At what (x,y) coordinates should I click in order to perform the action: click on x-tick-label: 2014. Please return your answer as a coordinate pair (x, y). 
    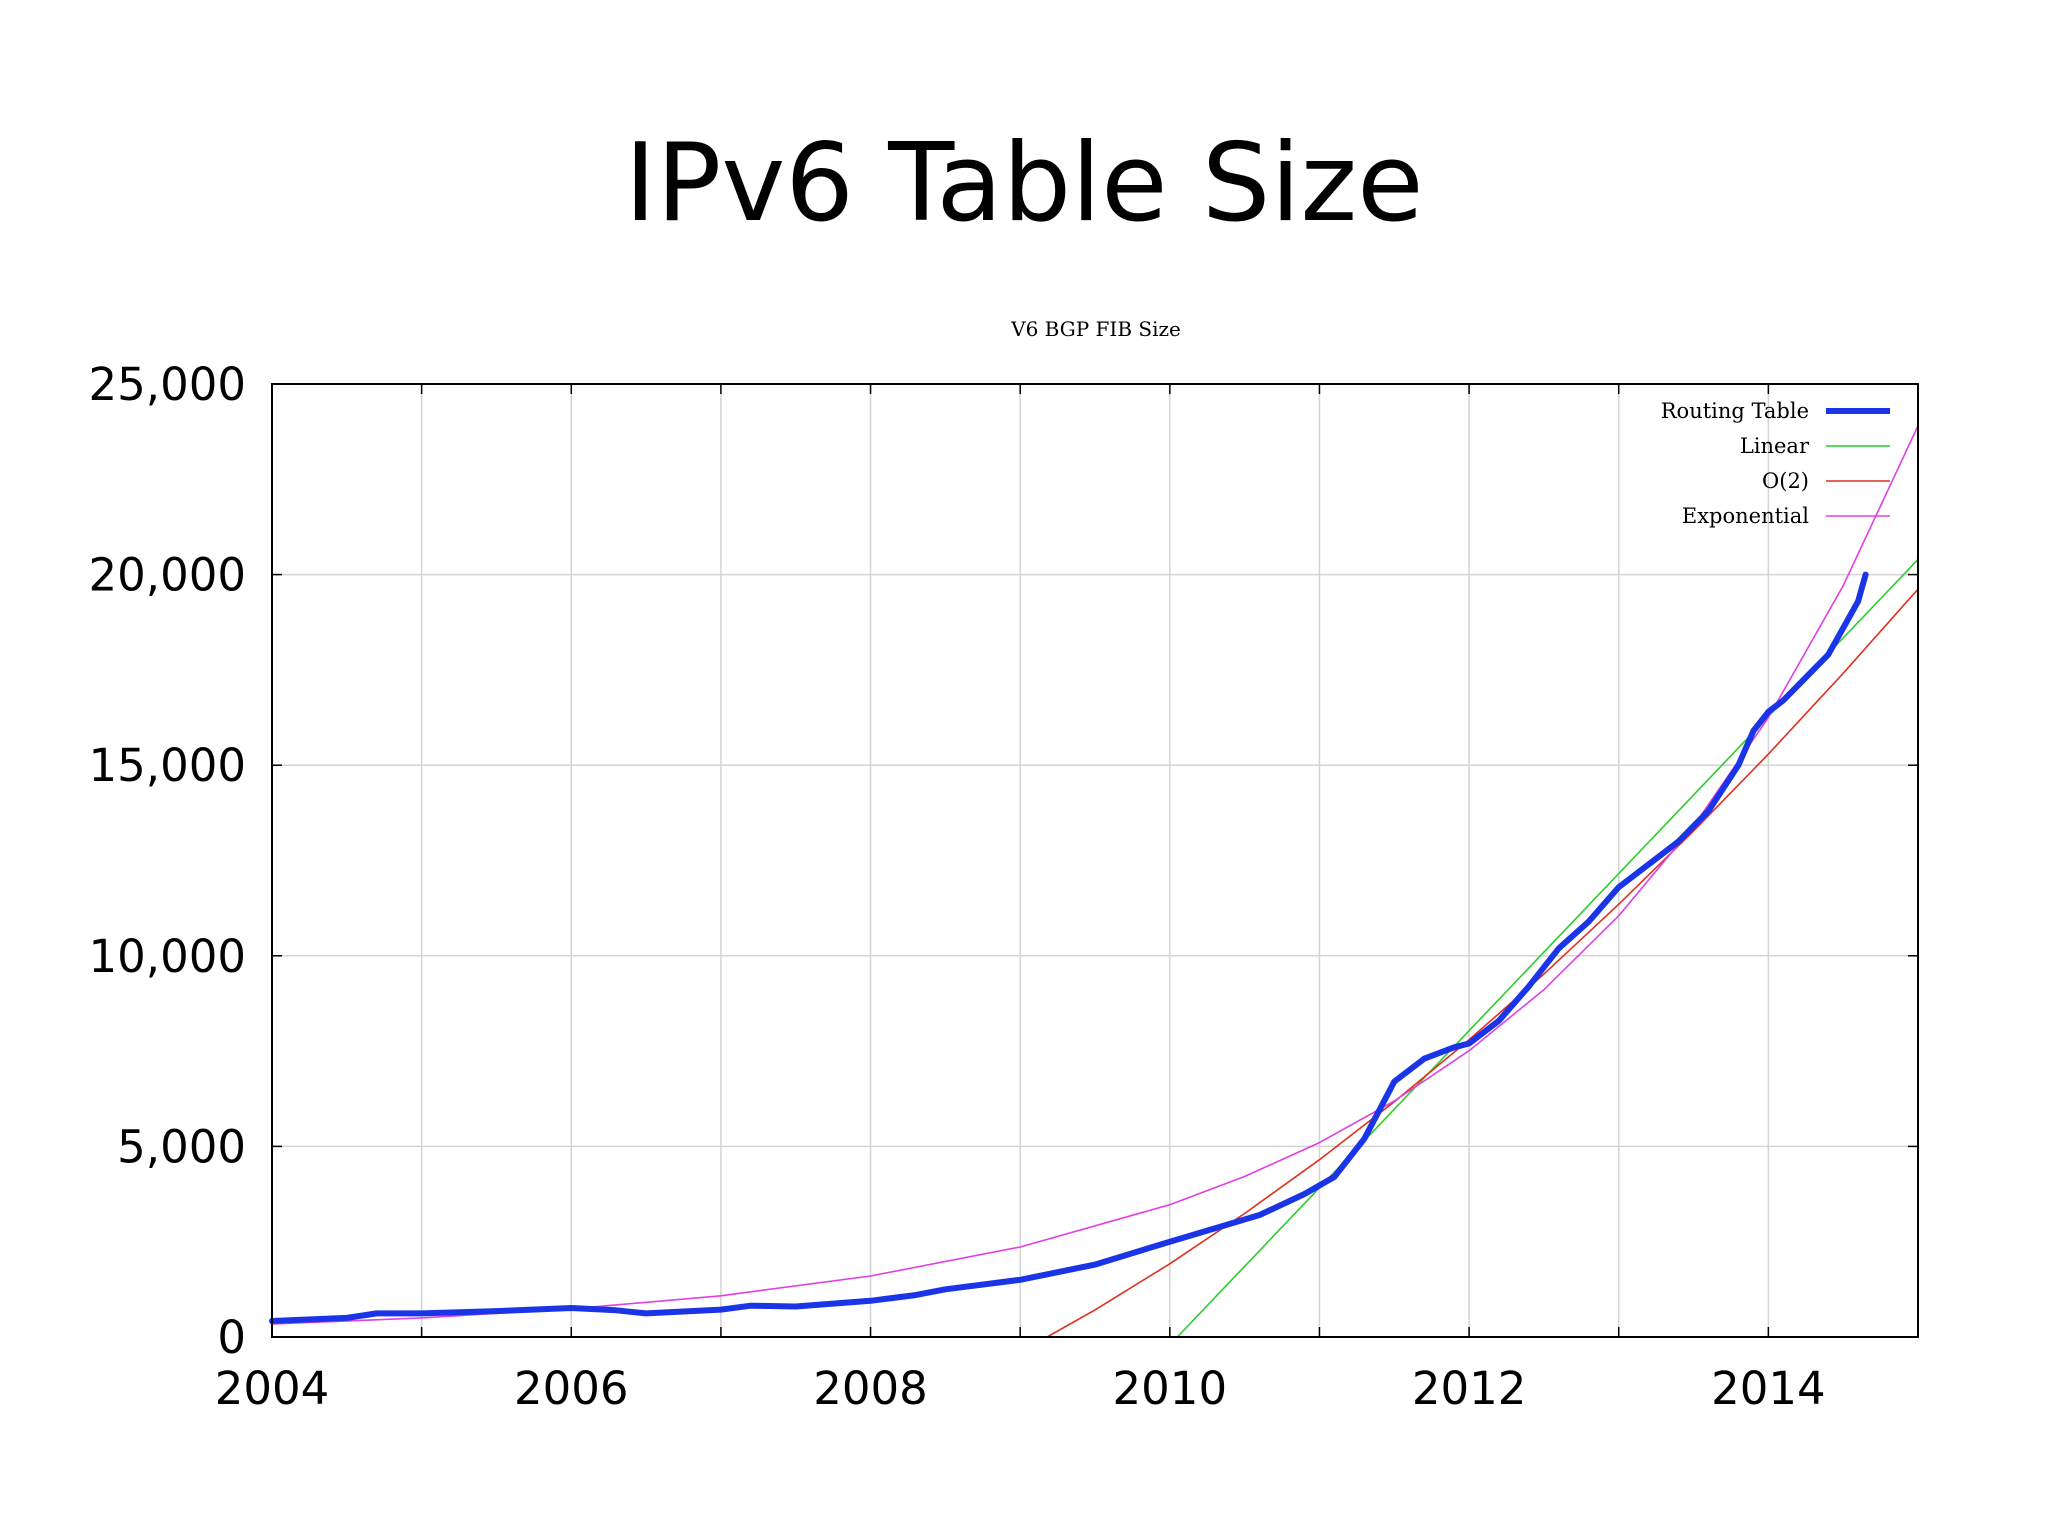
    Looking at the image, I should click on (1768, 1388).